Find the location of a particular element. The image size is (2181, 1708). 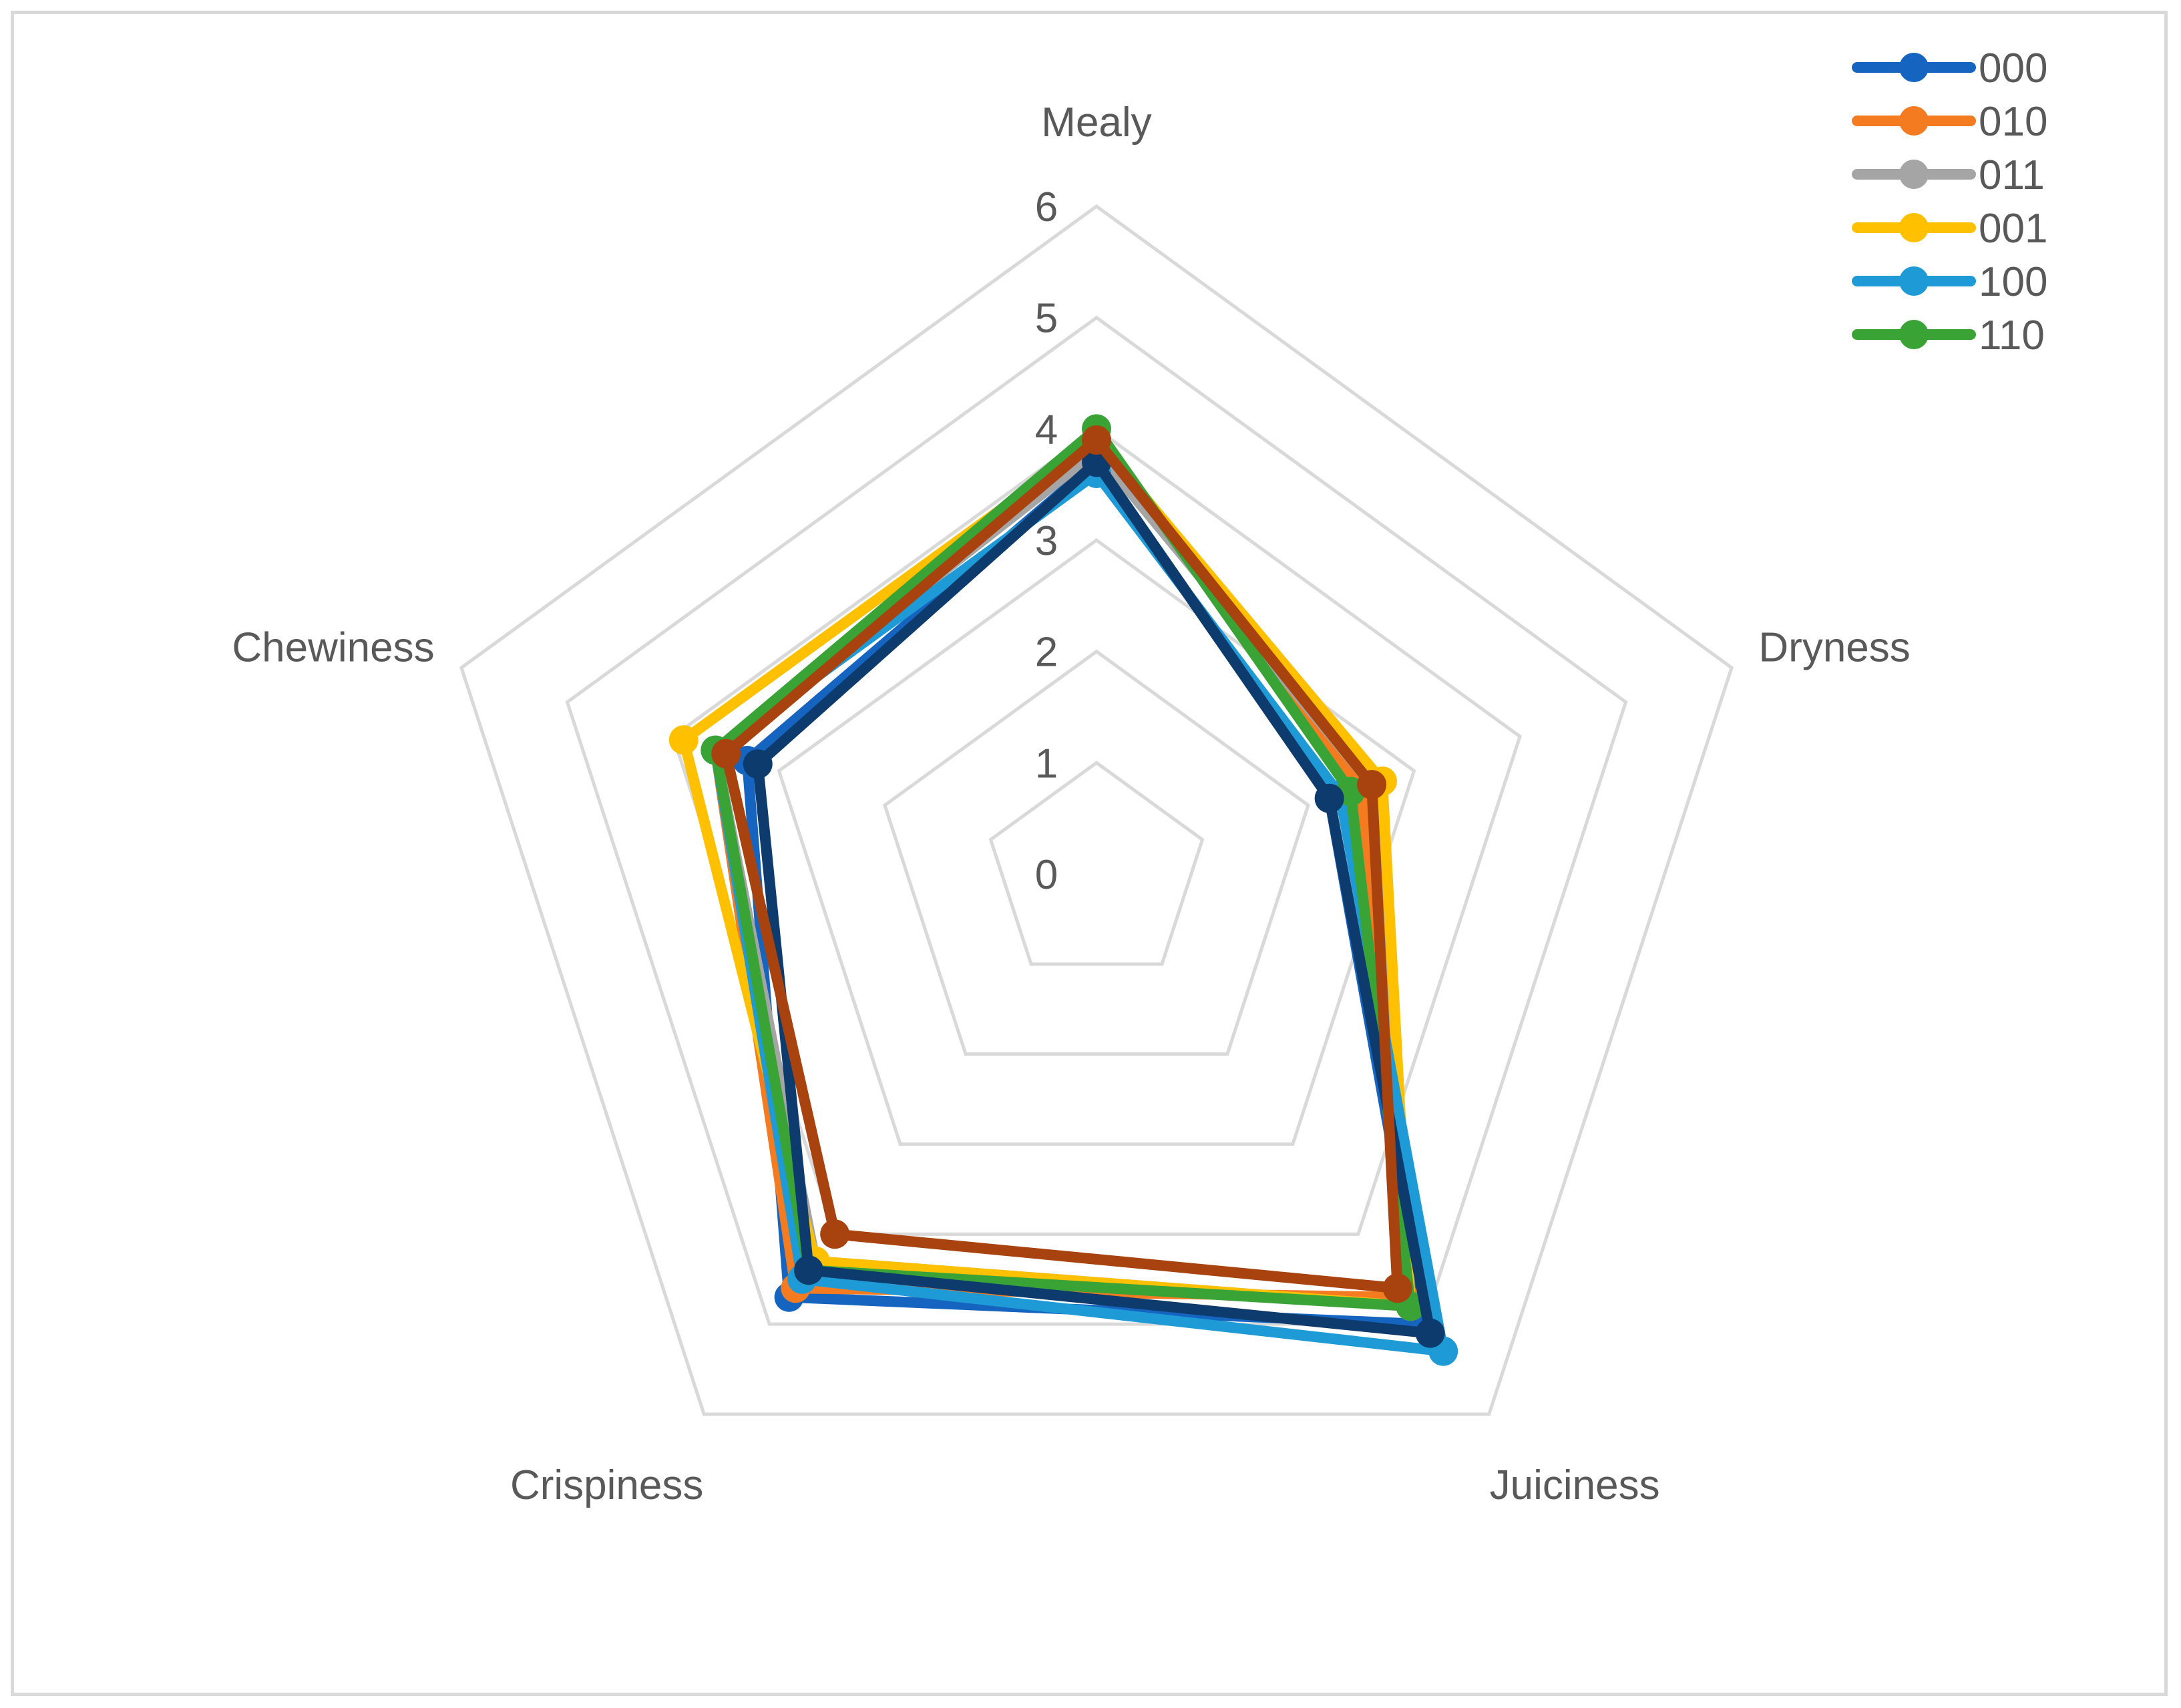

legend-label: 011 is located at coordinates (2012, 175).